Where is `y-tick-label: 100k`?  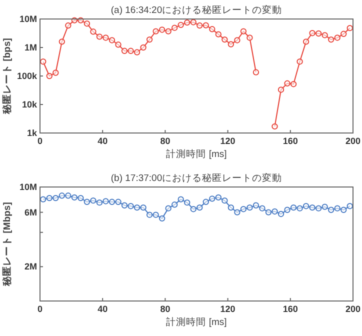 y-tick-label: 100k is located at coordinates (27, 76).